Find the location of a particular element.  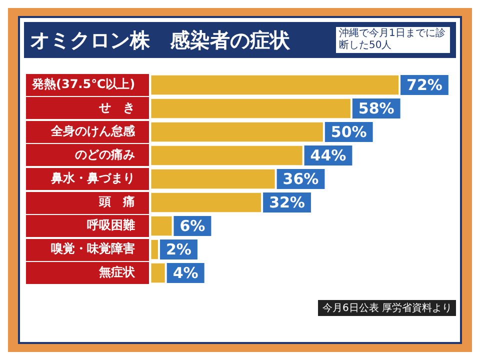

text: 今月6日公表 厚労省資料より is located at coordinates (387, 308).